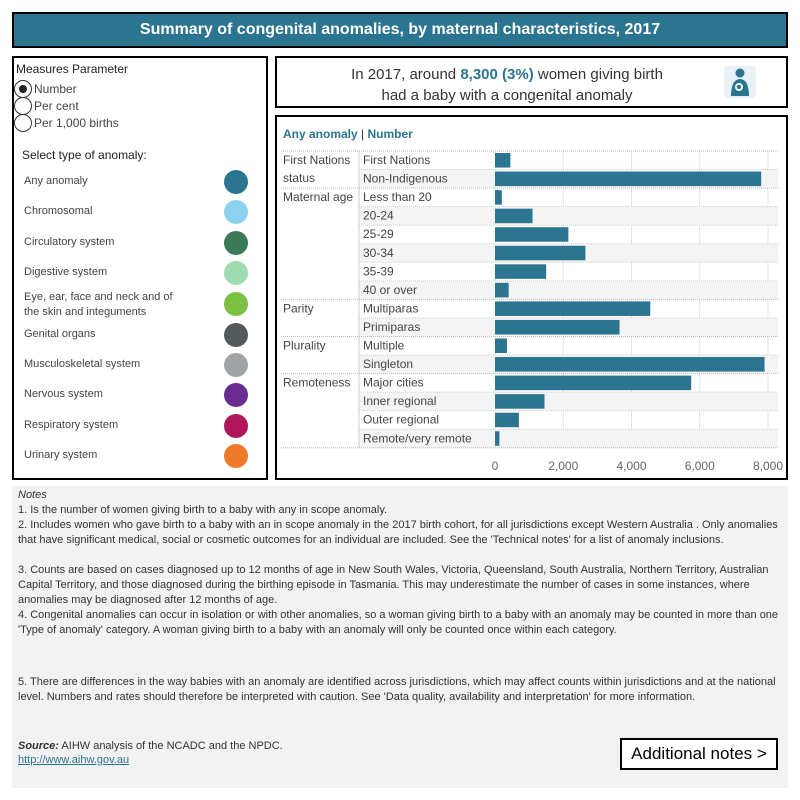 Image resolution: width=800 pixels, height=800 pixels. Describe the element at coordinates (82, 364) in the screenshot. I see `anomaly-option-label: Musculoskeletal system` at that location.